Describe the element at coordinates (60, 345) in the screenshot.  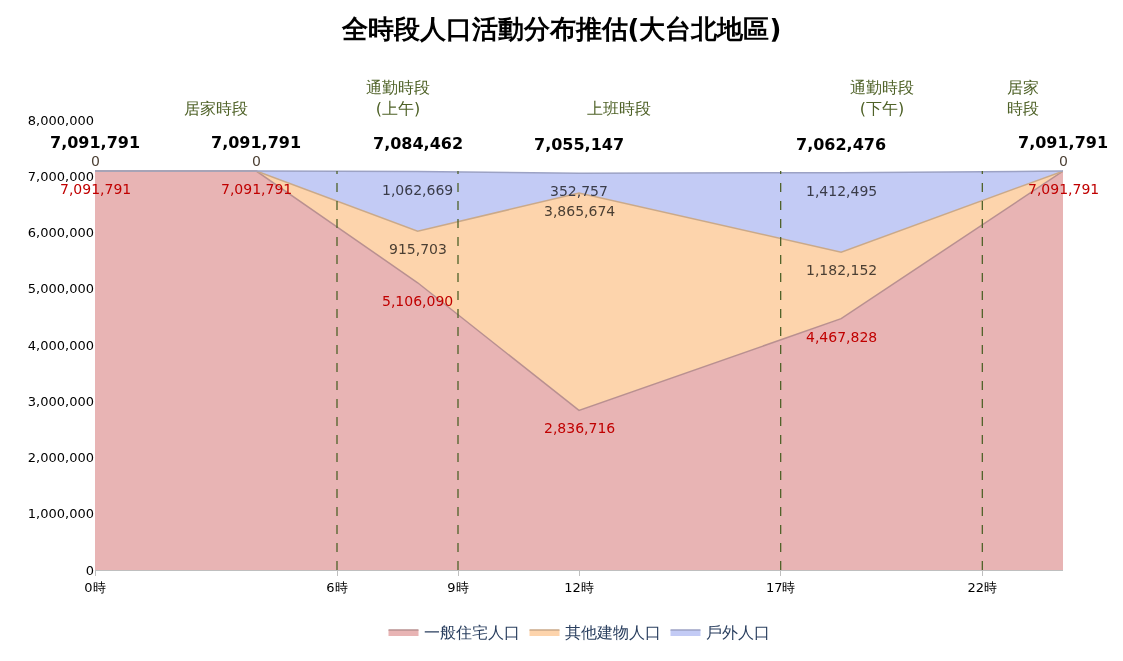
I see `y-tick-label: 4,000,000` at that location.